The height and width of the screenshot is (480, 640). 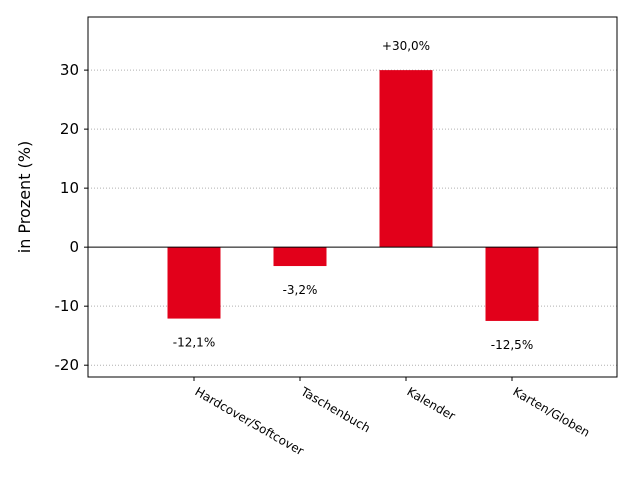 I want to click on x-tick-label: Kalender, so click(x=431, y=403).